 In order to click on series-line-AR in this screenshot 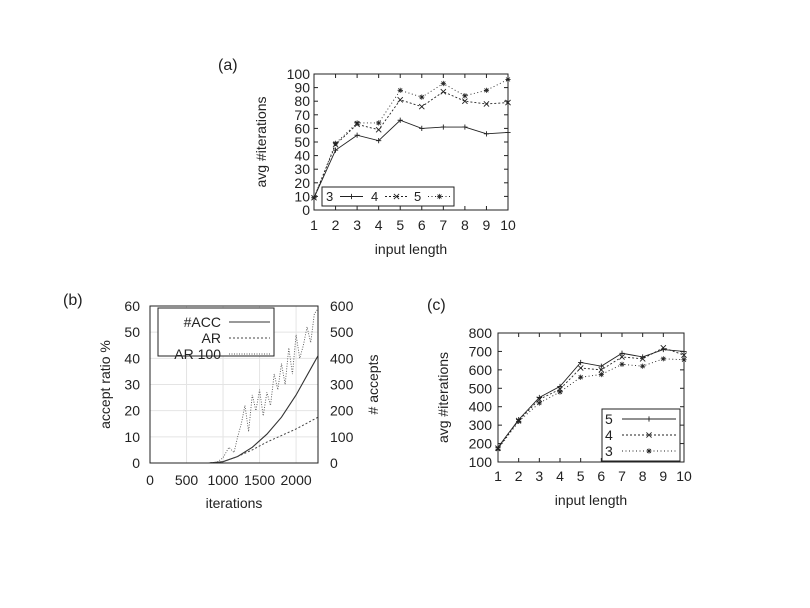, I will do `click(234, 440)`.